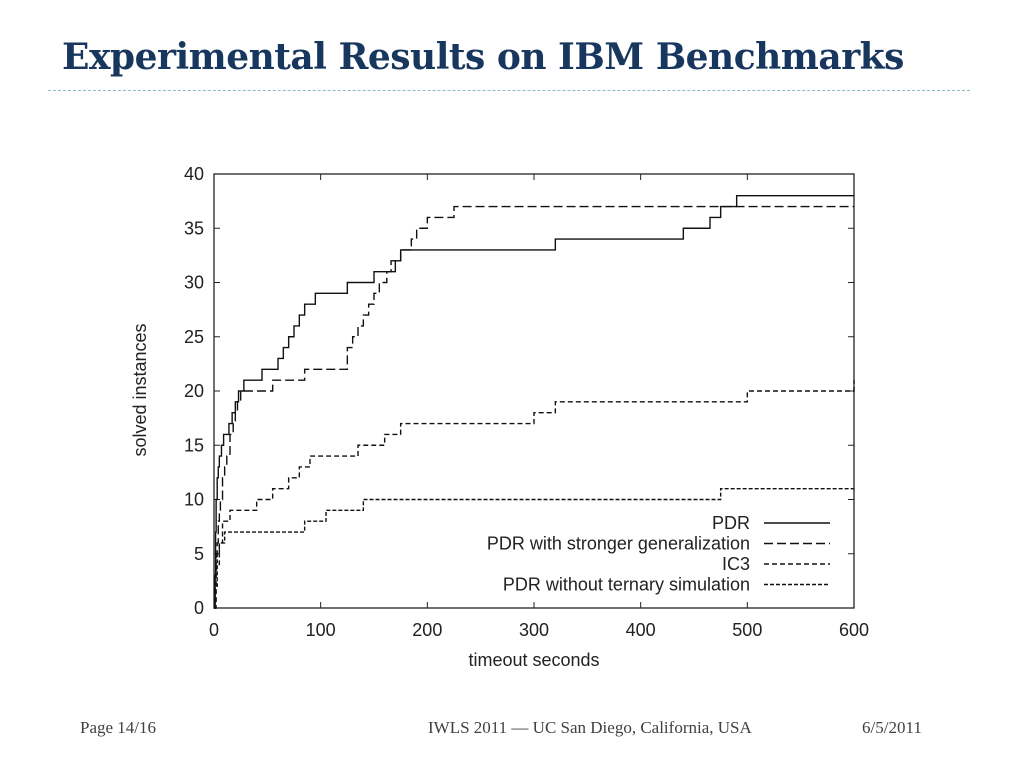 This screenshot has height=768, width=1024. Describe the element at coordinates (140, 389) in the screenshot. I see `y-axis-label: solved instances` at that location.